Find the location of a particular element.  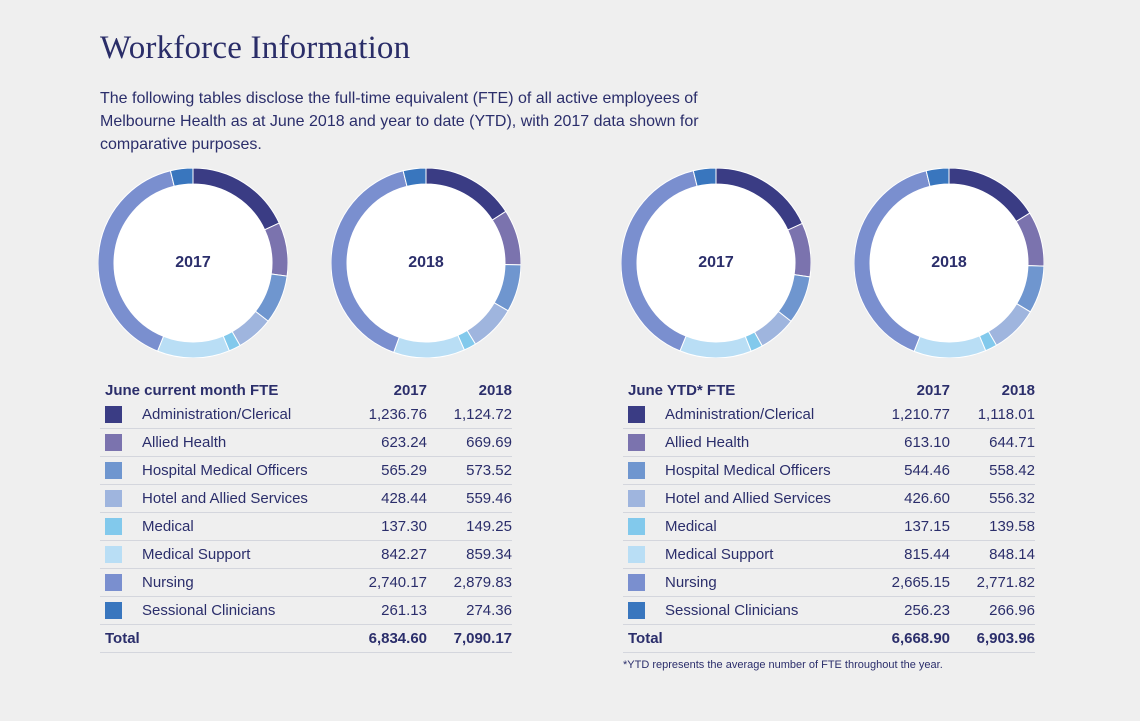

table-row: Hotel and Allied Services 428.44 559.46 is located at coordinates (306, 498).